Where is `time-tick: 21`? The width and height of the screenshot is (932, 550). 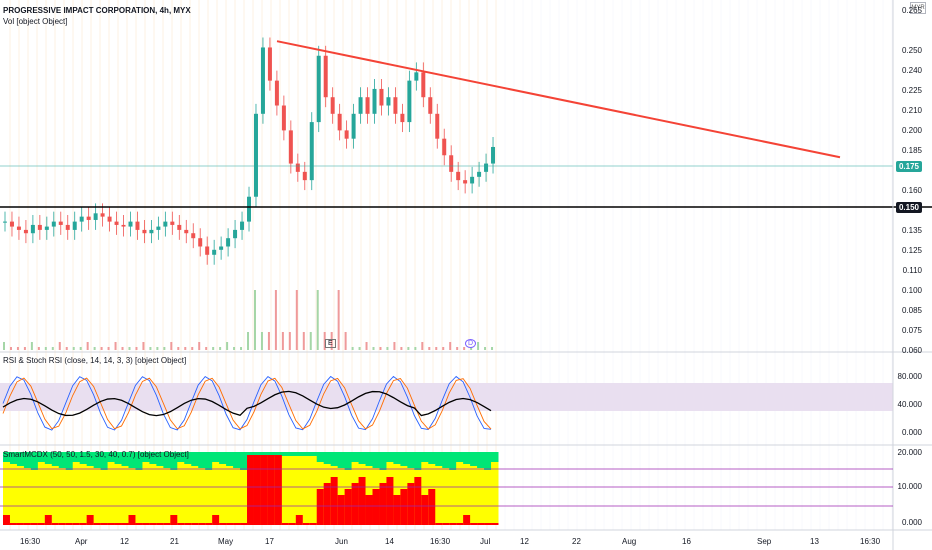 time-tick: 21 is located at coordinates (174, 541).